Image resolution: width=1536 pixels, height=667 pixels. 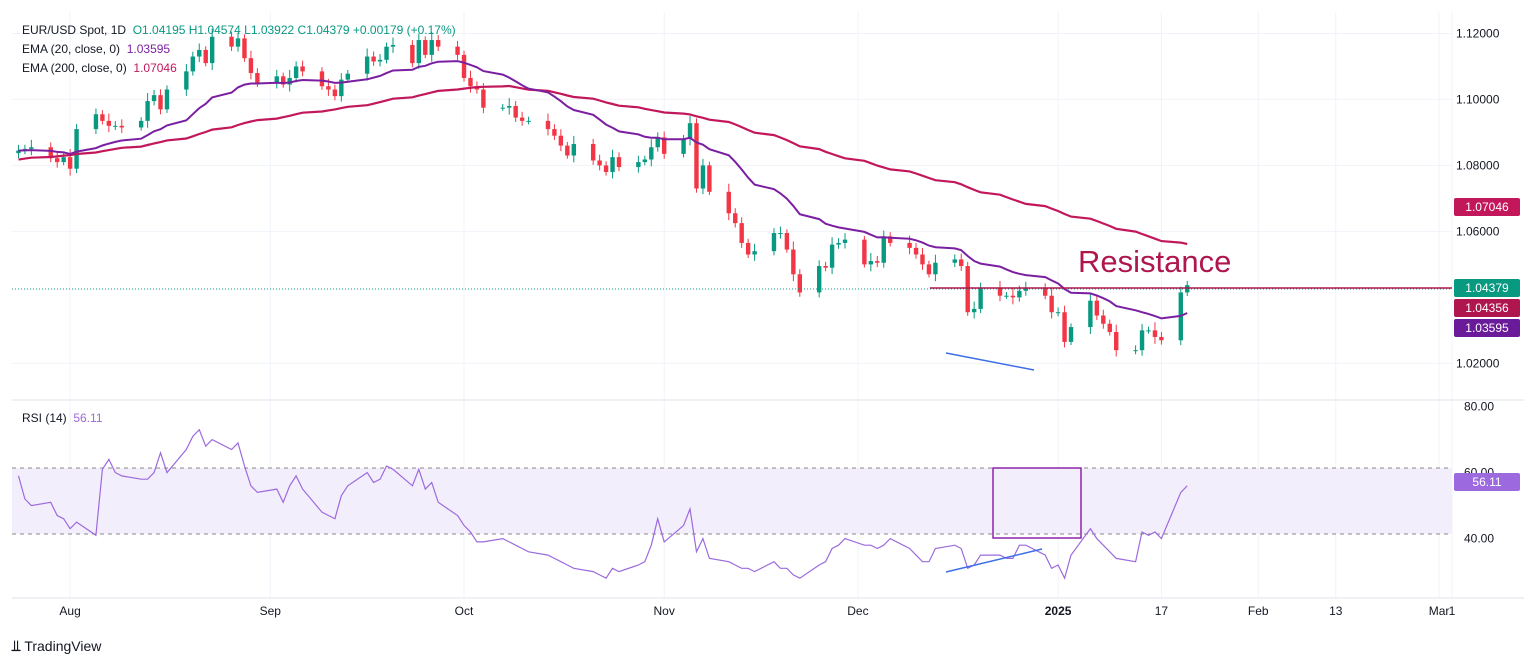 What do you see at coordinates (74, 68) in the screenshot?
I see `ema200-label: EMA (200, close, 0)` at bounding box center [74, 68].